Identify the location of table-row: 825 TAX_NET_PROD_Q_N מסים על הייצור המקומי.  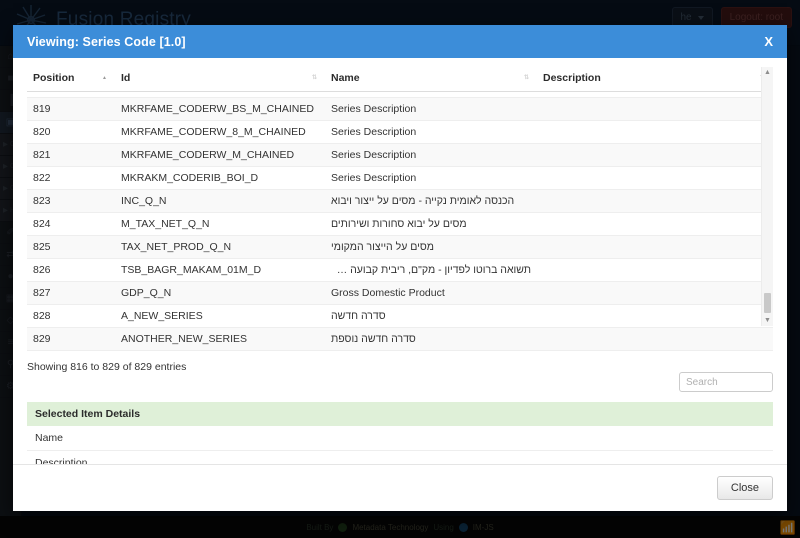
(400, 247).